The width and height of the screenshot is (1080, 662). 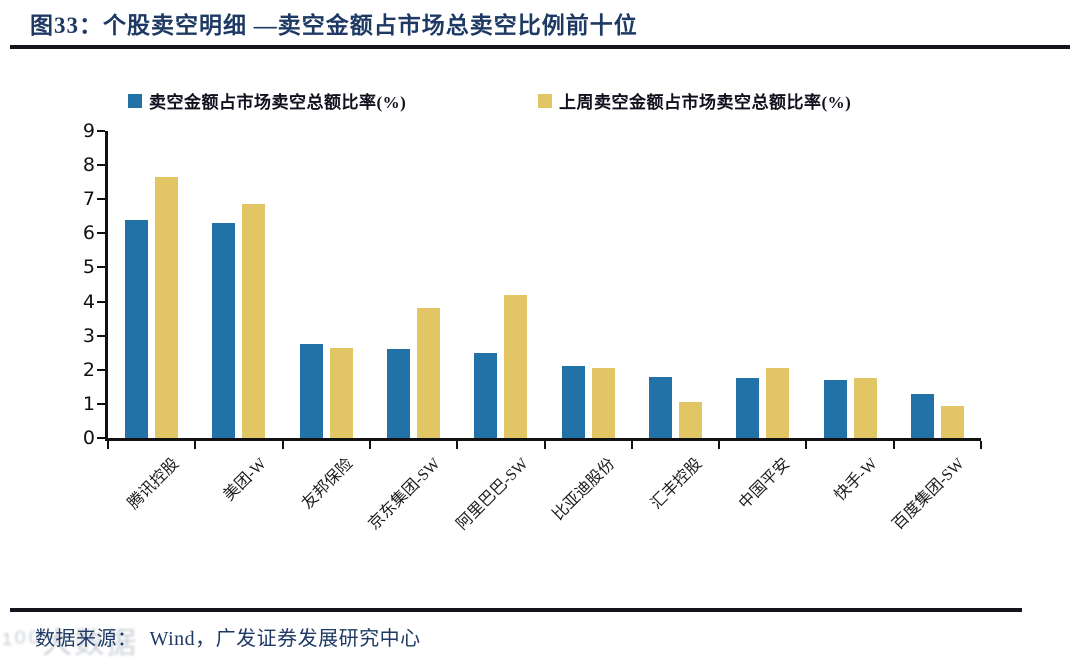 I want to click on x-axis-label: 百度集团-SW, so click(x=928, y=494).